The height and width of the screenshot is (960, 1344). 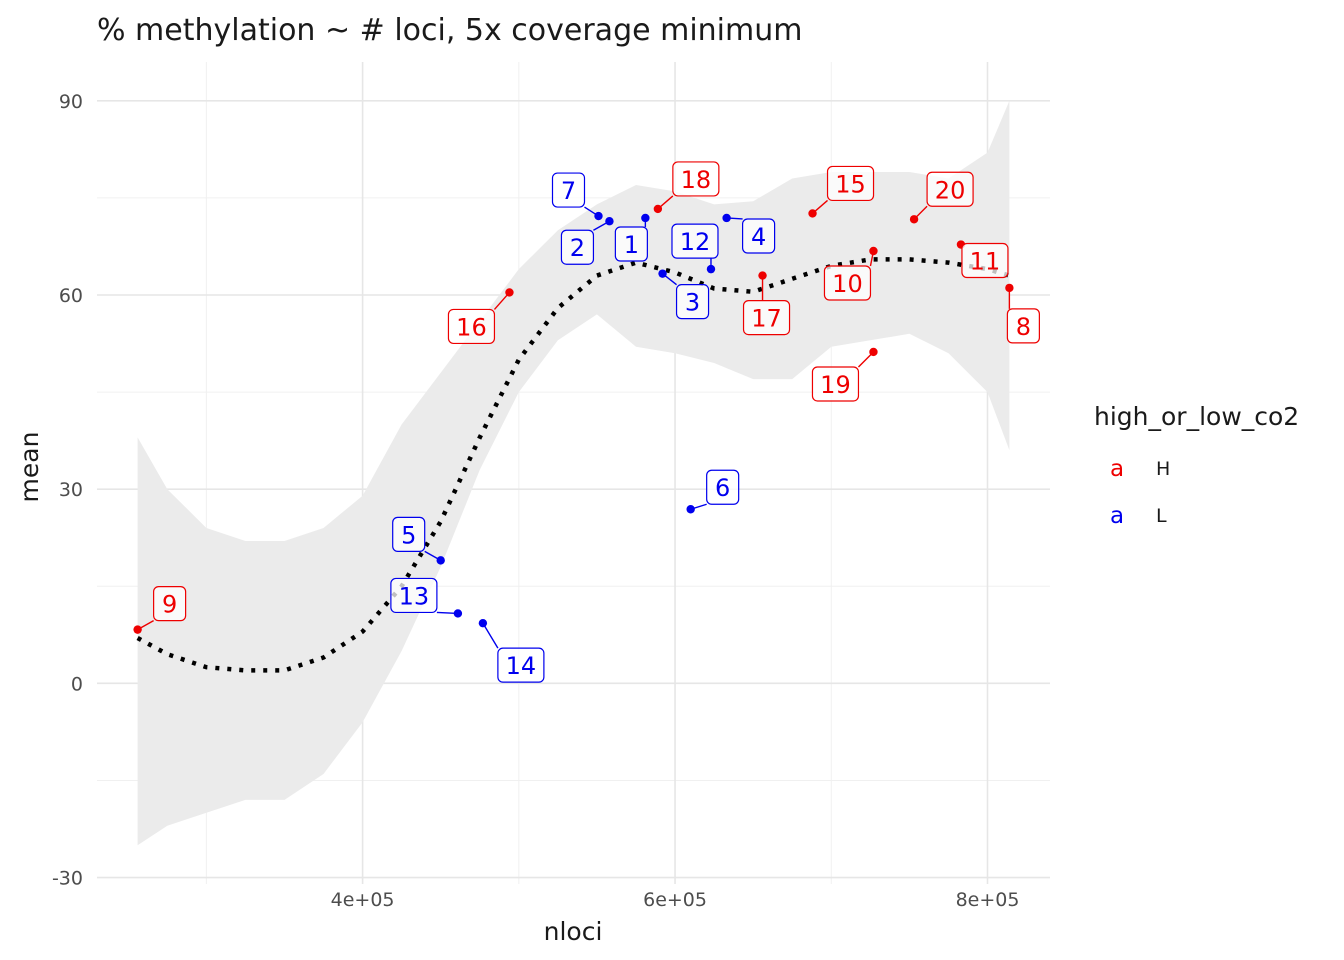 What do you see at coordinates (77, 684) in the screenshot?
I see `y-tick-label: 0` at bounding box center [77, 684].